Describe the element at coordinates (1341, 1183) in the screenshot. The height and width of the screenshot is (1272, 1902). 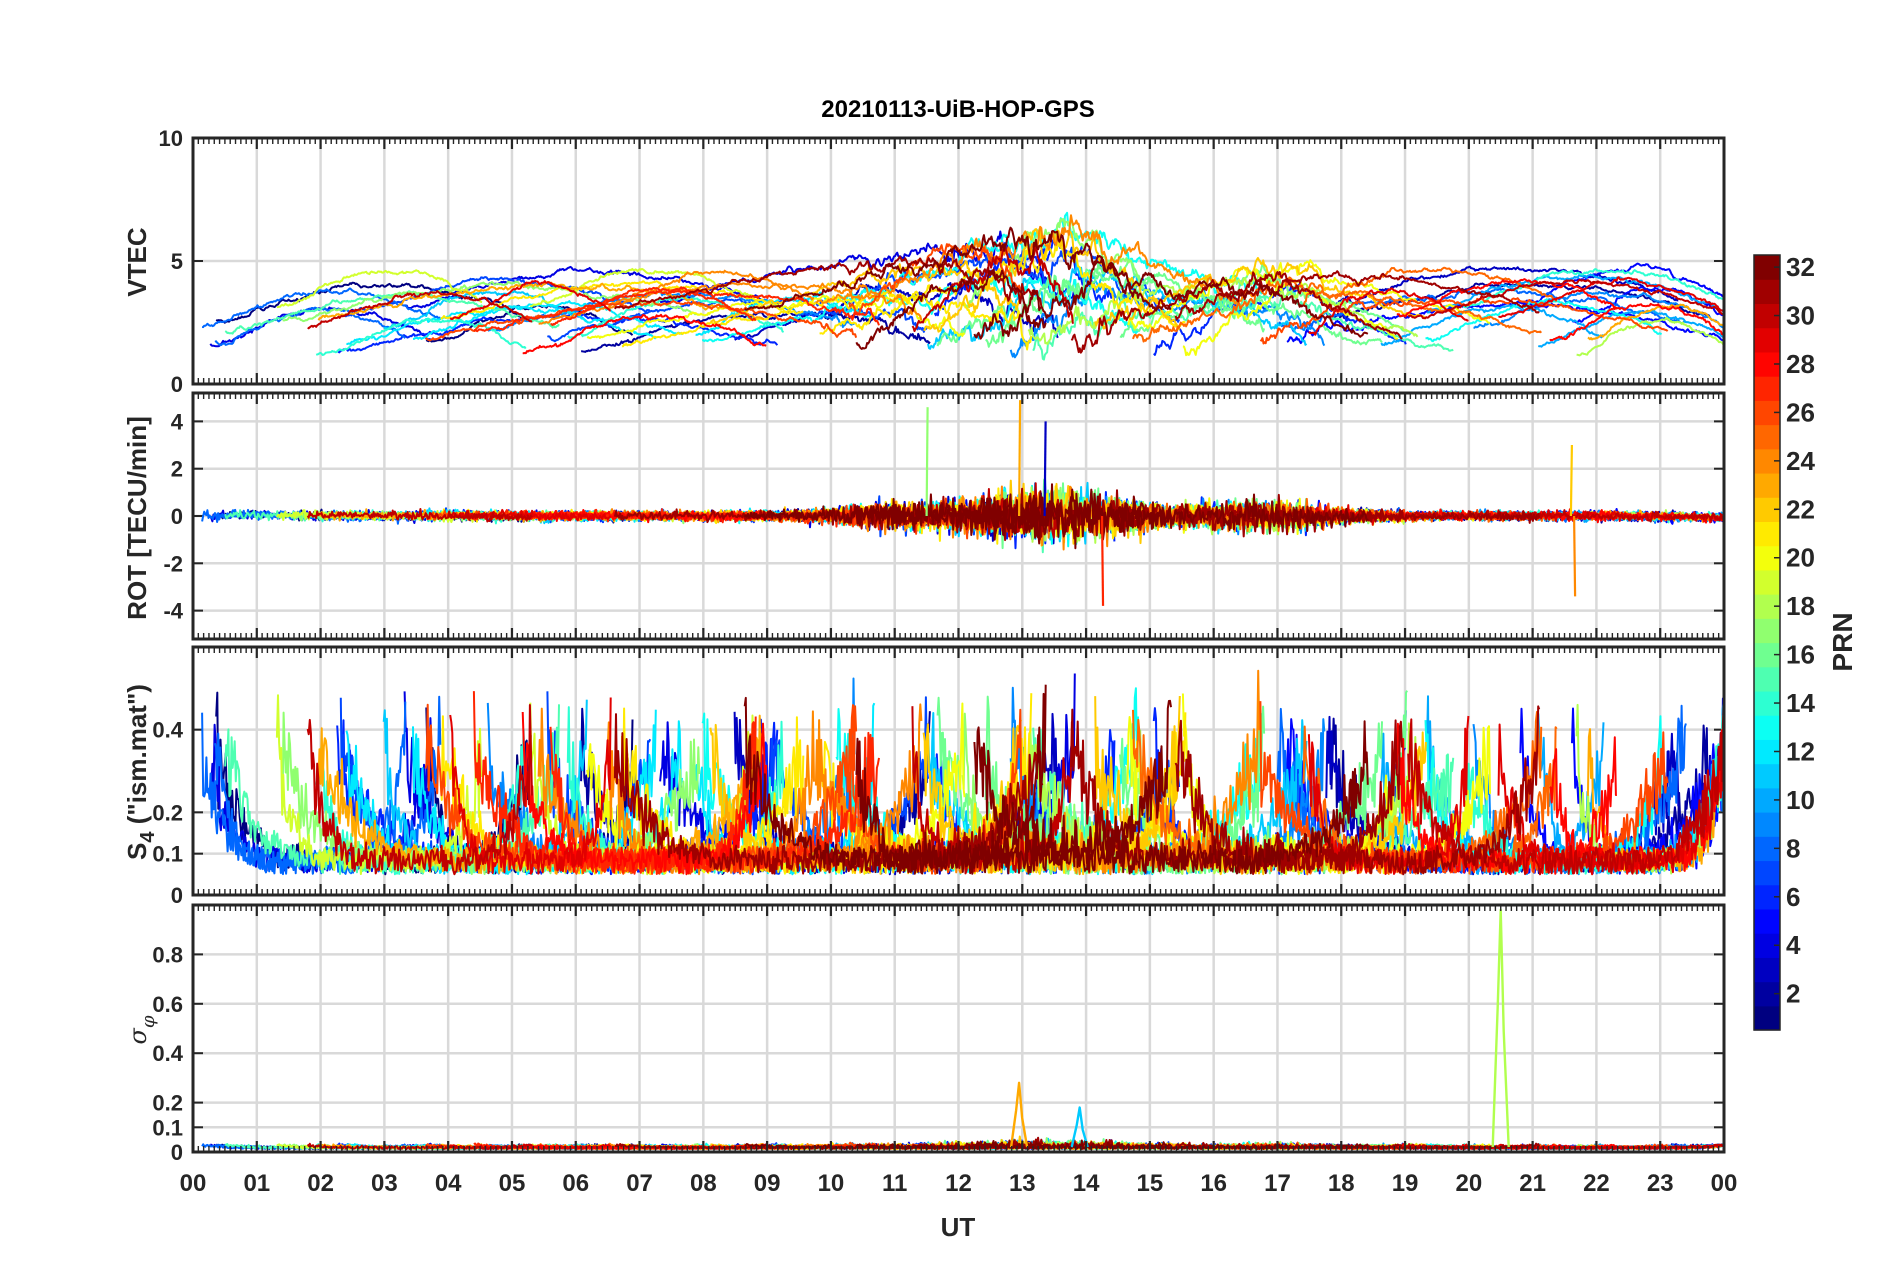
I see `x-tick-label: 18` at that location.